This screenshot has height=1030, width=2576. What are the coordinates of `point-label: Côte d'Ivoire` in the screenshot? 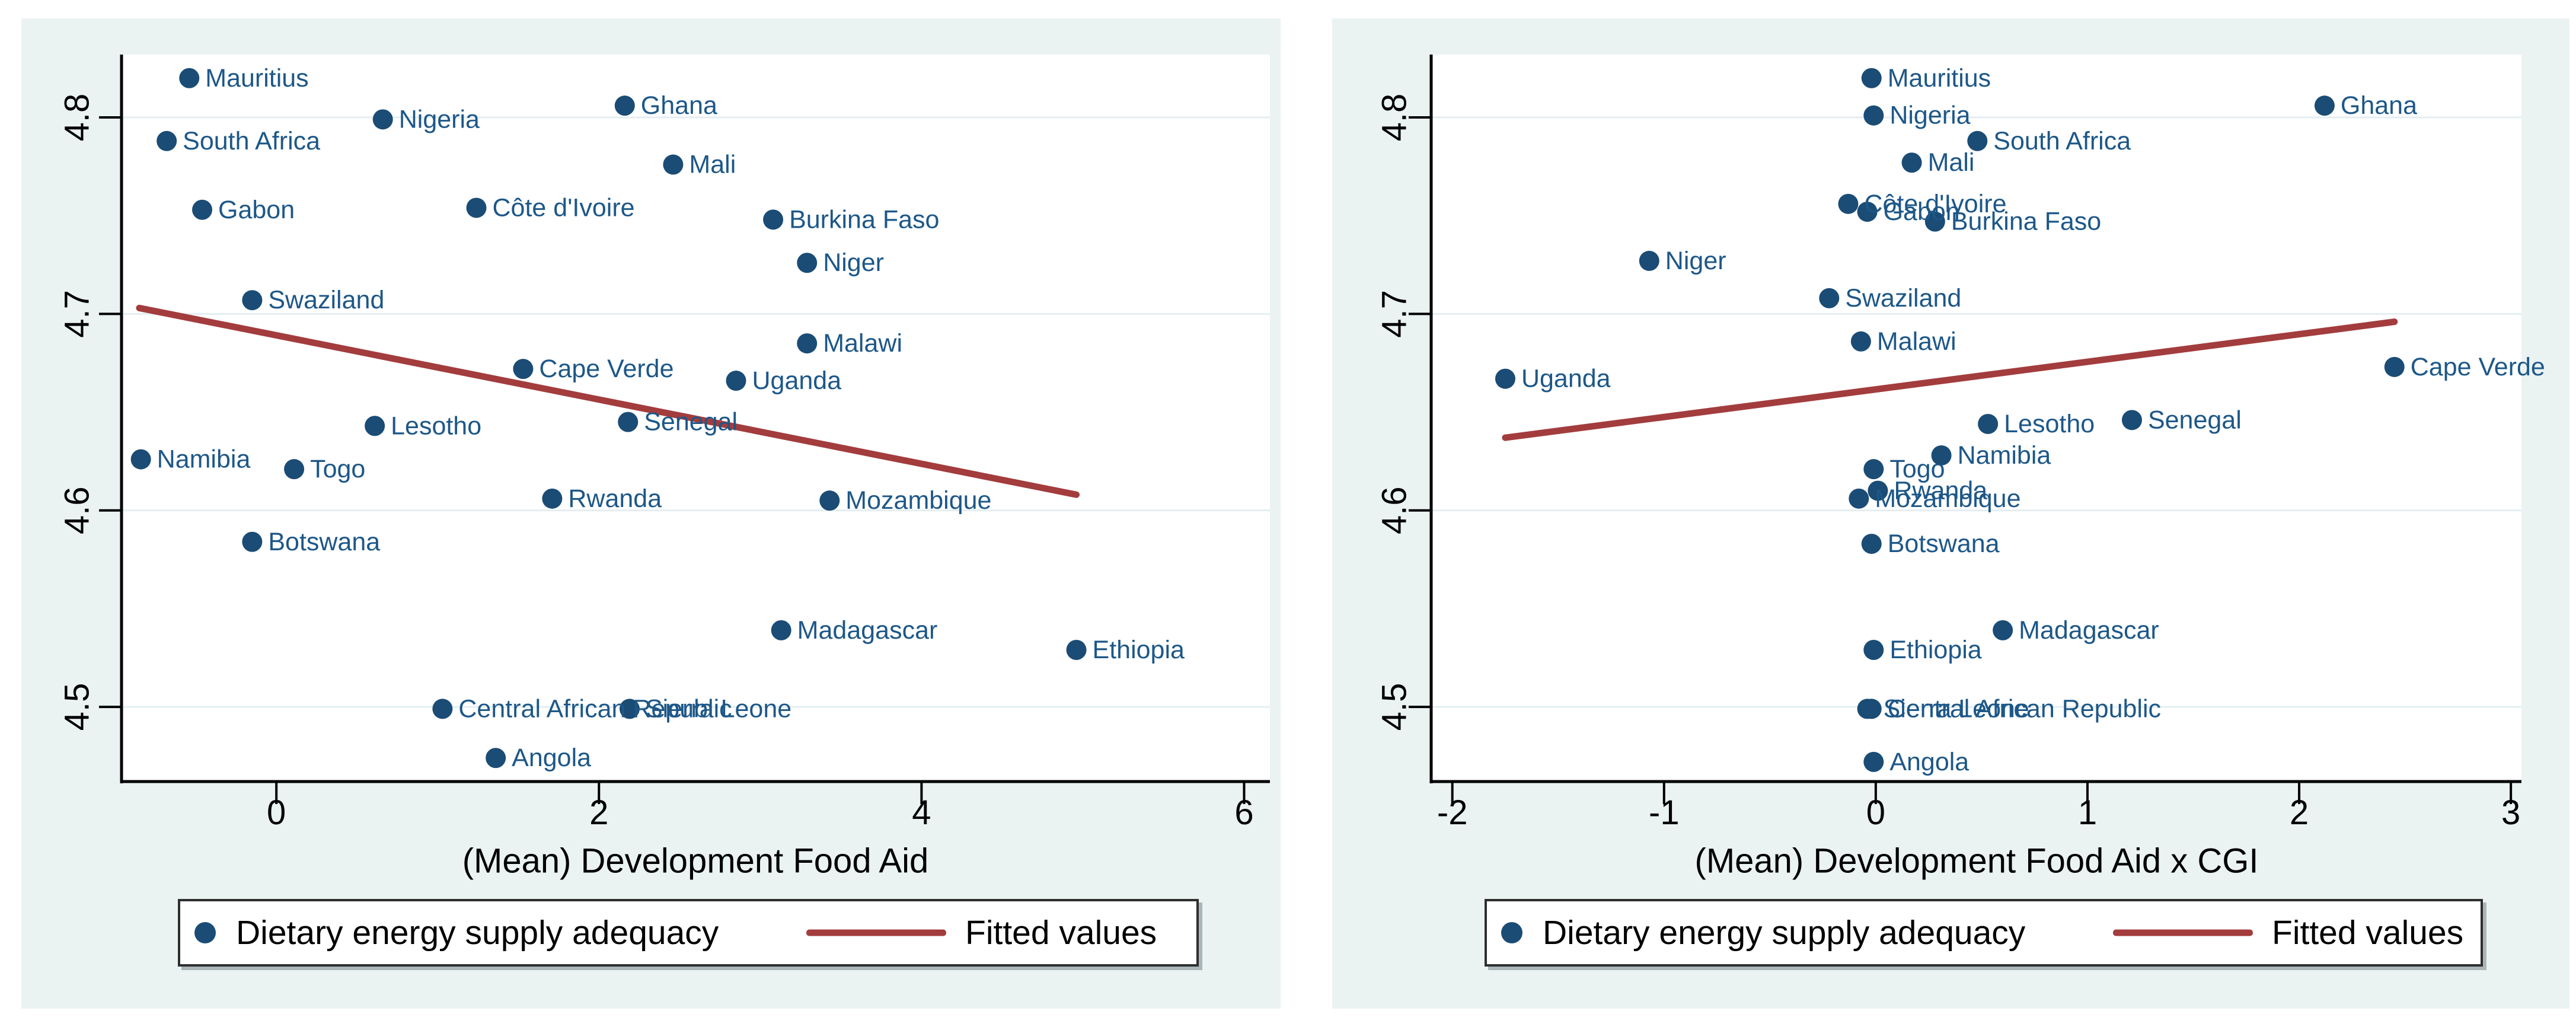 It's located at (564, 207).